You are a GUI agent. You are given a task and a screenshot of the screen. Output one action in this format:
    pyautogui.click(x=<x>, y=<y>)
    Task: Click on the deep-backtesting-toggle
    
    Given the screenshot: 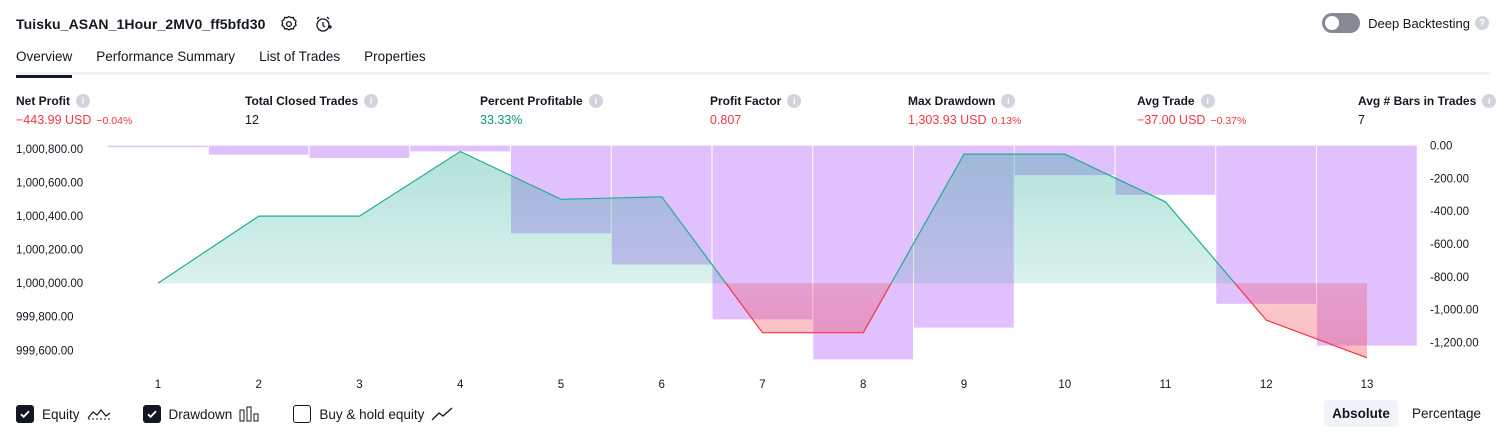 What is the action you would take?
    pyautogui.click(x=1341, y=23)
    